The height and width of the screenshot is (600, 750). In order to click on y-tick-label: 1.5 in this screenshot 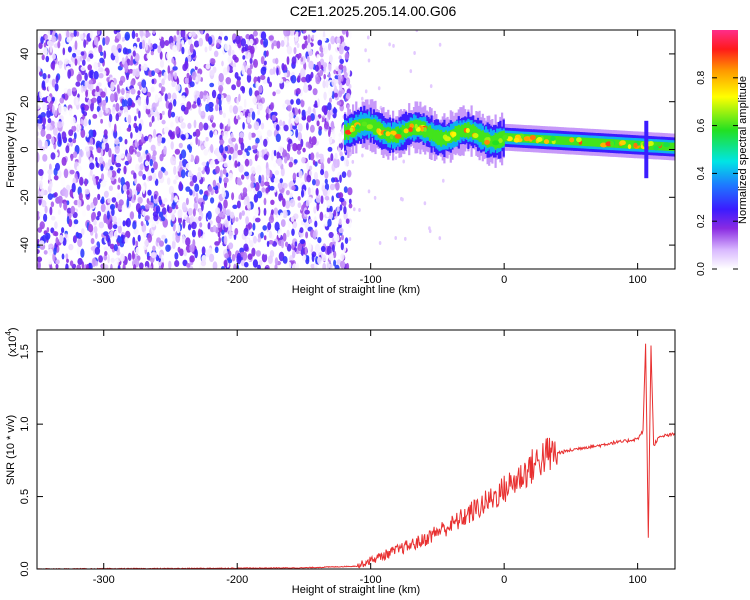, I will do `click(25, 351)`.